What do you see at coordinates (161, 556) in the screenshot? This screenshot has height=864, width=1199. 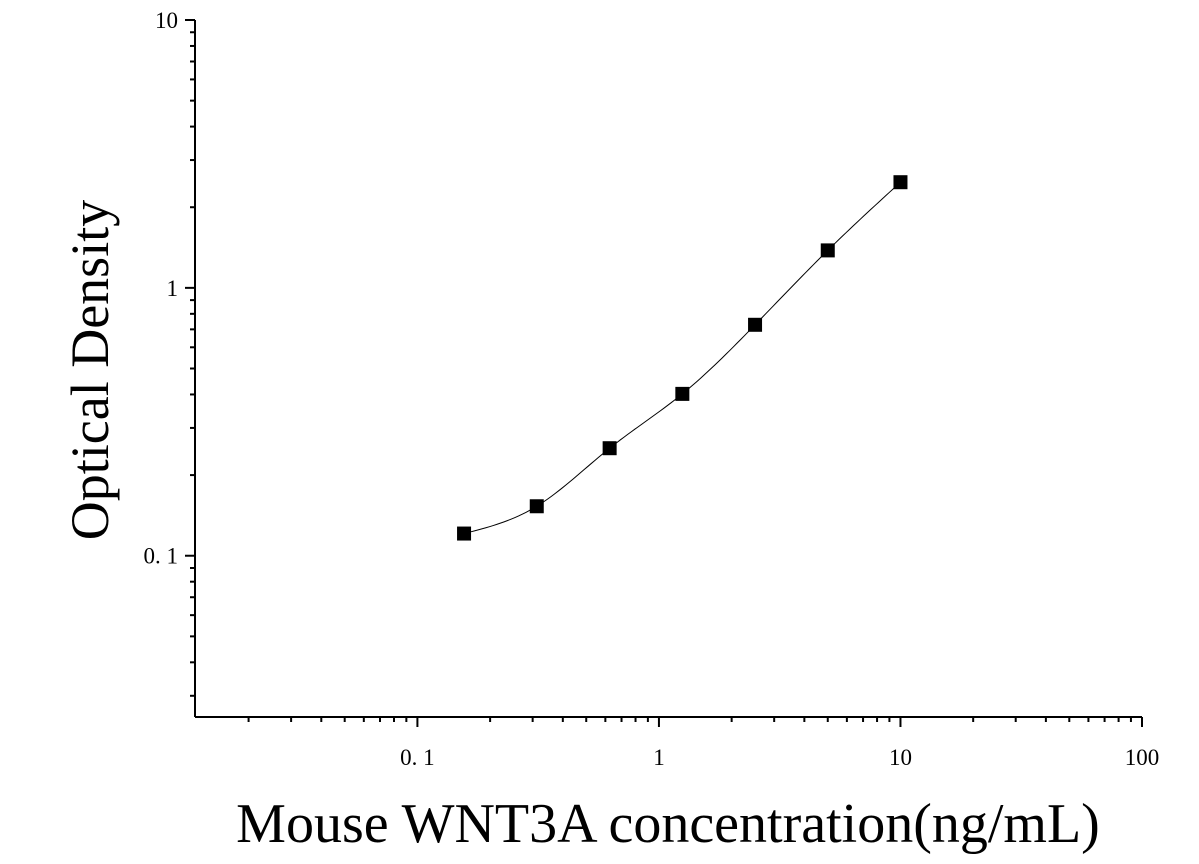 I see `y-tick-label: 0. 1` at bounding box center [161, 556].